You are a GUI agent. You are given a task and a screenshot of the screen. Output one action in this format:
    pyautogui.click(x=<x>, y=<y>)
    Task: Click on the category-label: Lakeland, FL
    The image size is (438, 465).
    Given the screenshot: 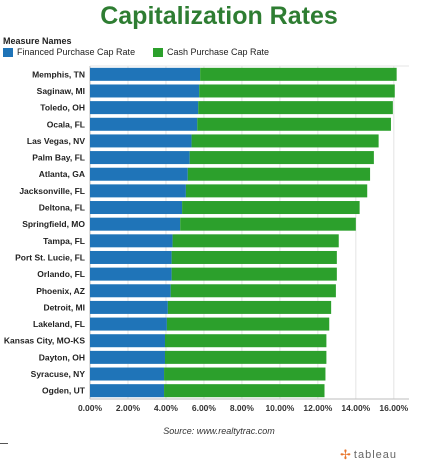 What is the action you would take?
    pyautogui.click(x=59, y=324)
    